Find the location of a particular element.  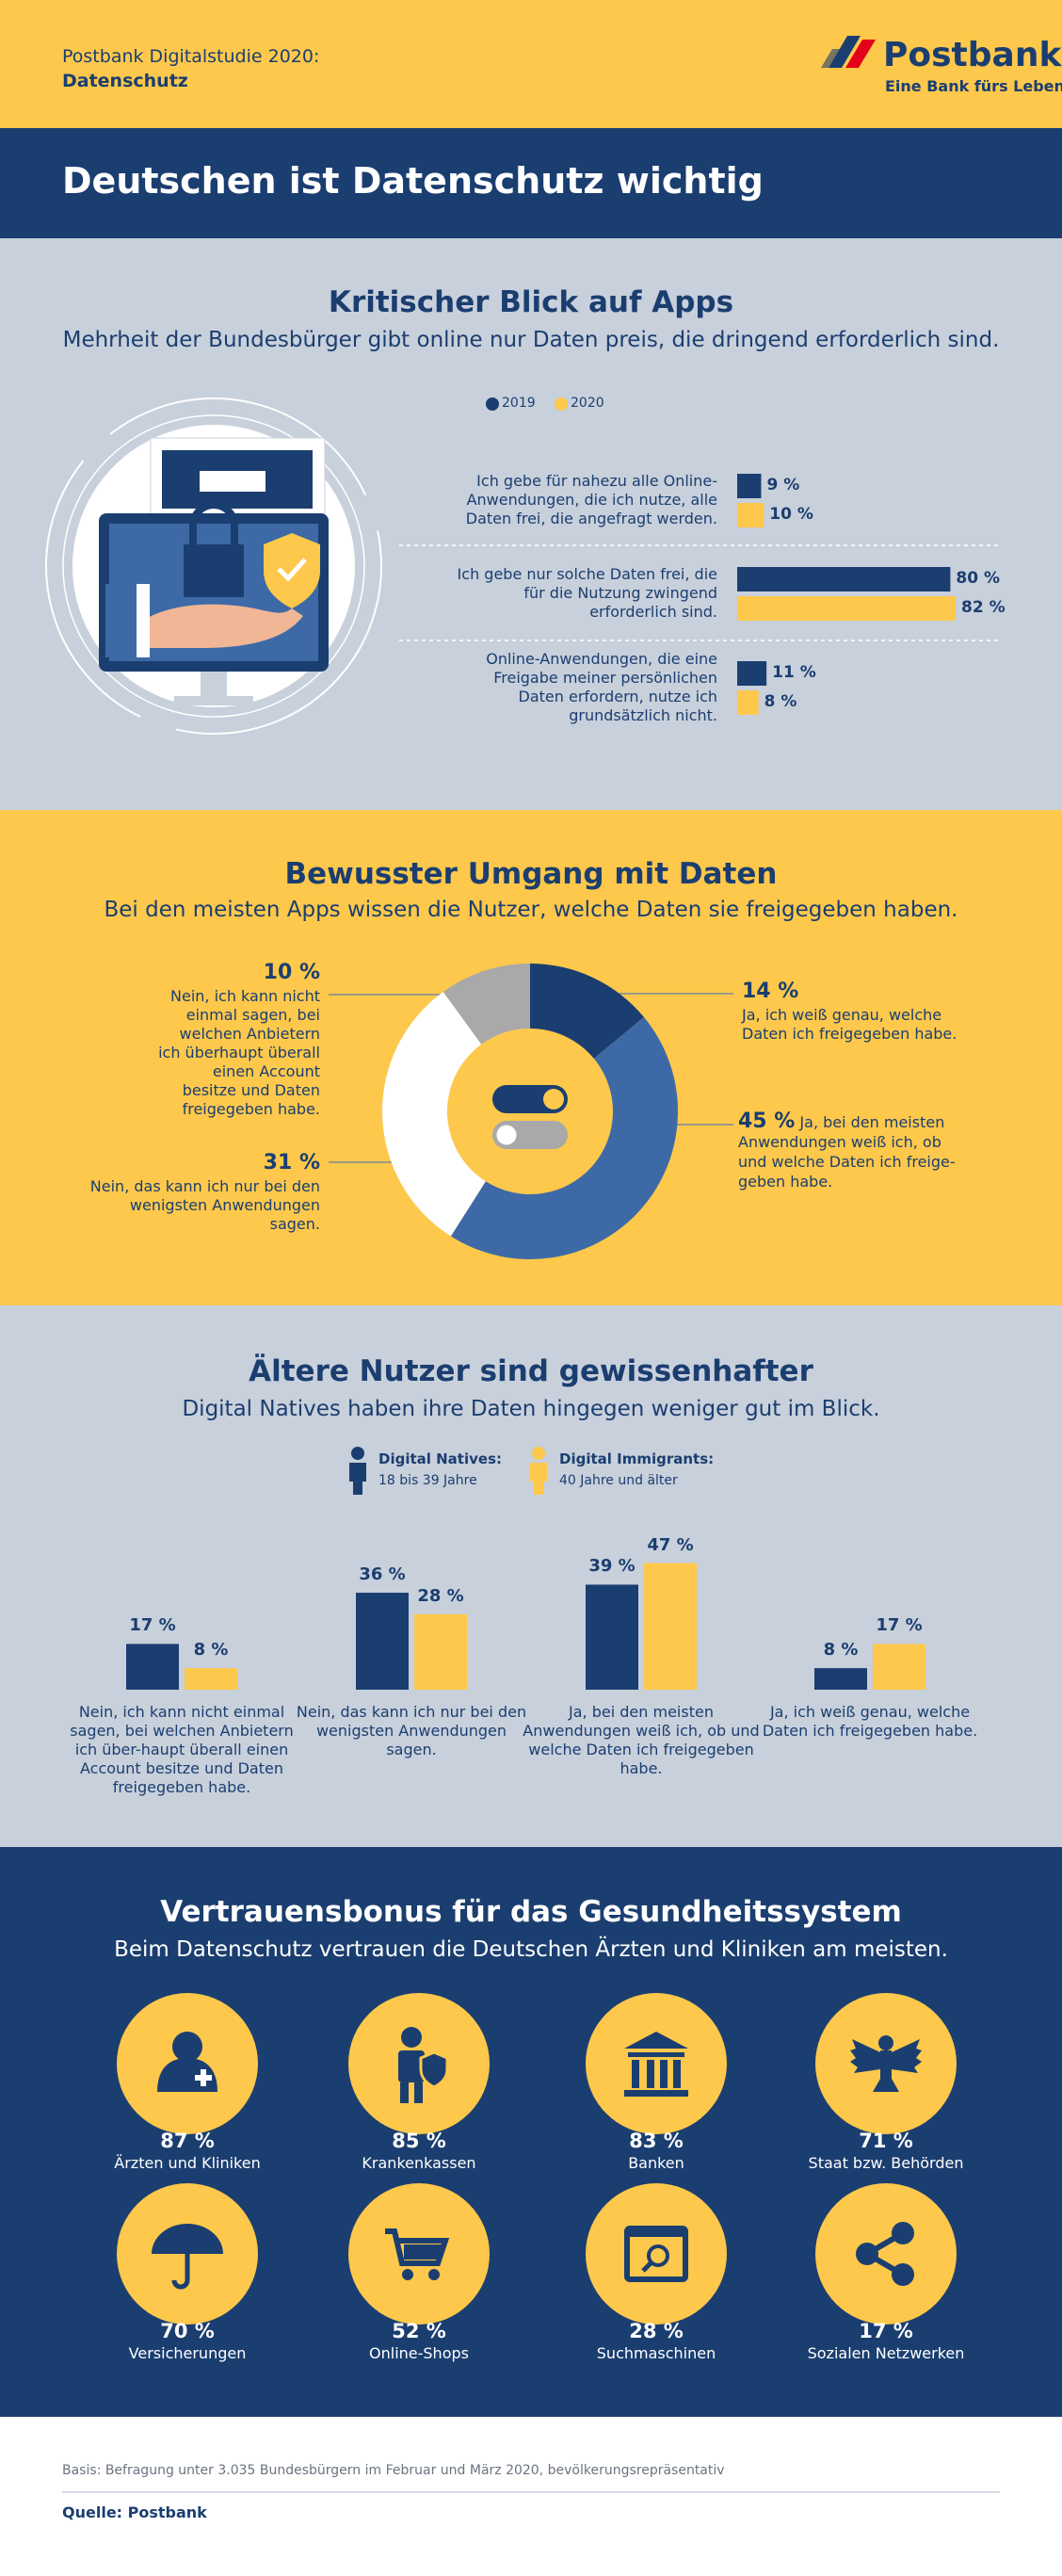

logo-name: Postbank is located at coordinates (972, 55).